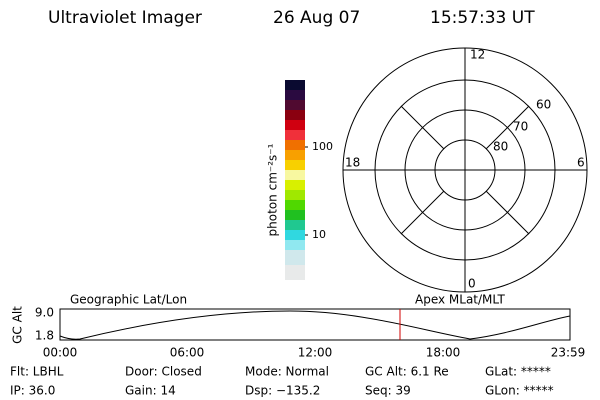  I want to click on status-field: GLon: *****, so click(519, 391).